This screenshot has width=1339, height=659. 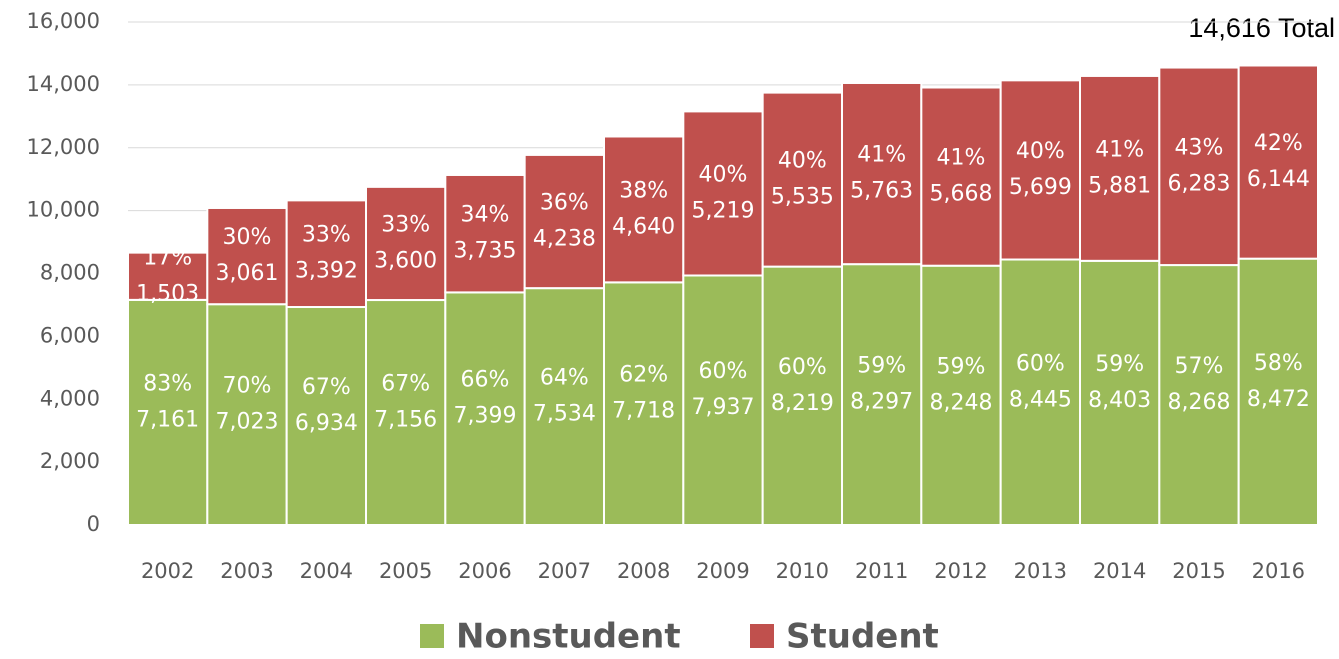 What do you see at coordinates (70, 461) in the screenshot?
I see `y-tick-label: 2,000` at bounding box center [70, 461].